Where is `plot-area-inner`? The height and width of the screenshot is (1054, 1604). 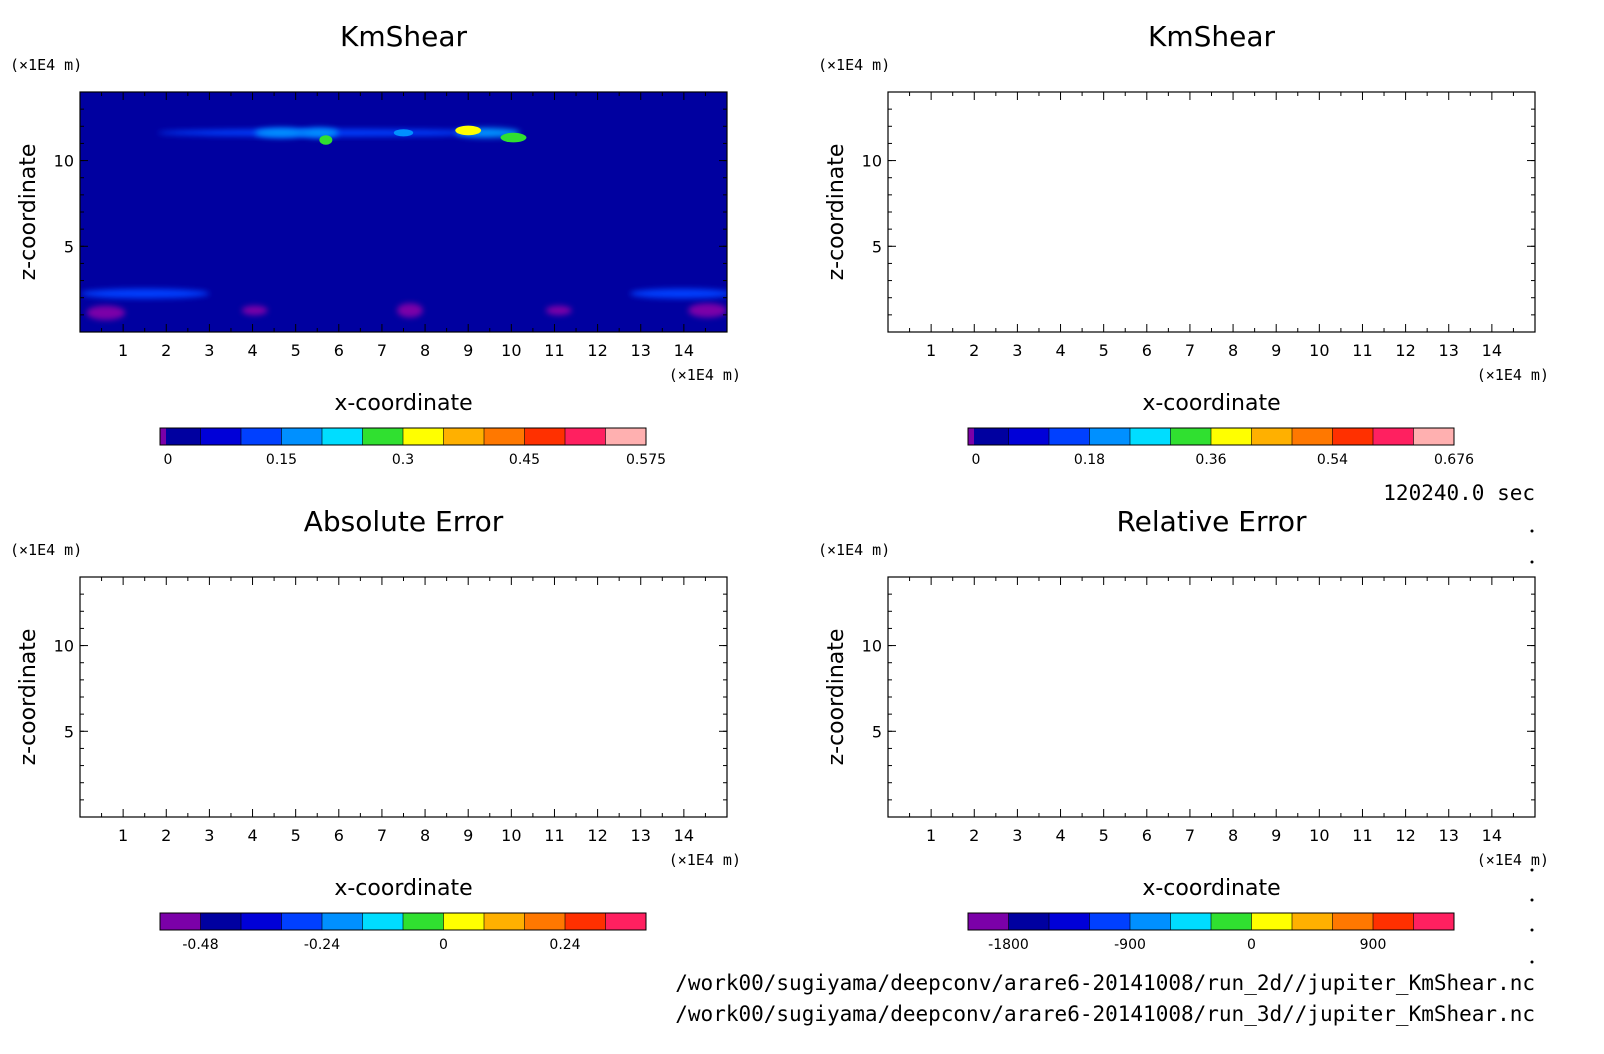
plot-area-inner is located at coordinates (403, 212).